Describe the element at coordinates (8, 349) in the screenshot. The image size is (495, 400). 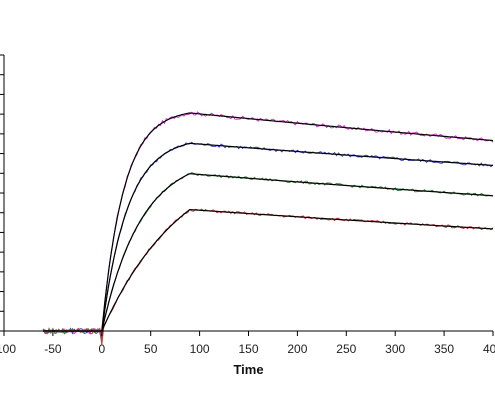
I see `x-tick-label: -100` at that location.